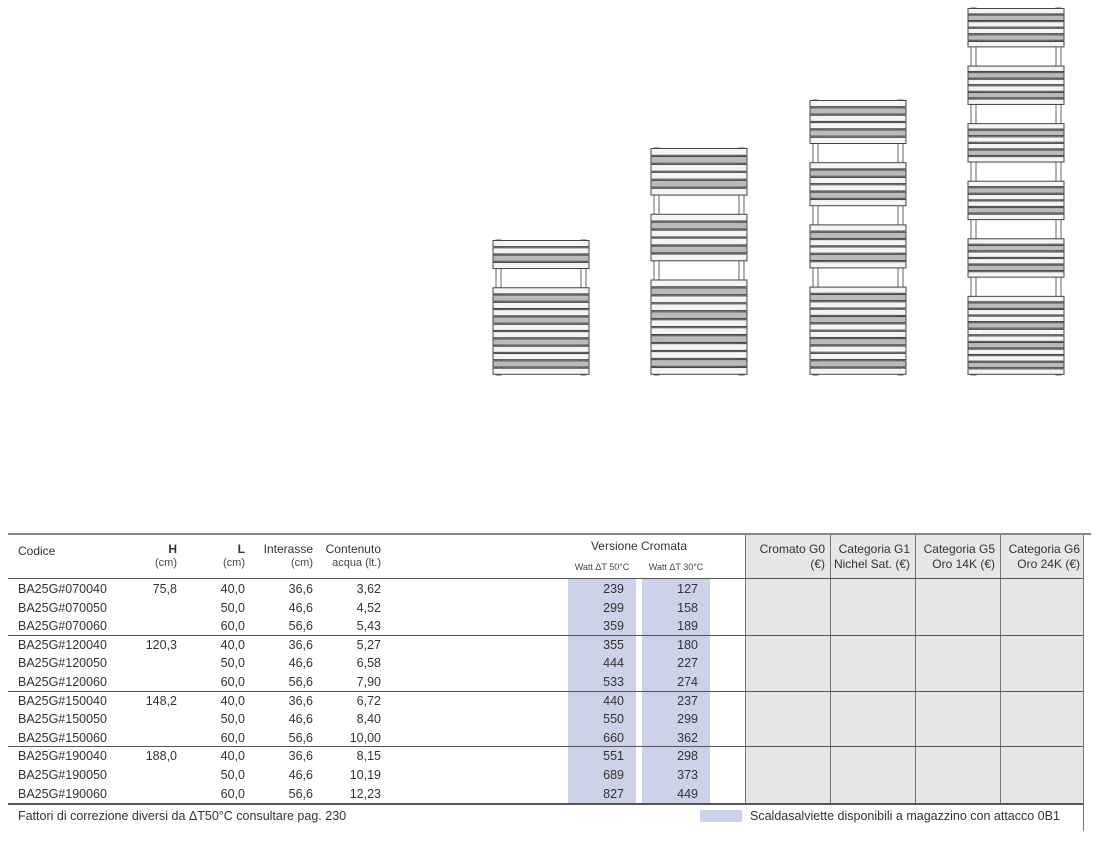 Image resolution: width=1098 pixels, height=842 pixels. Describe the element at coordinates (545, 635) in the screenshot. I see `group-rule` at that location.